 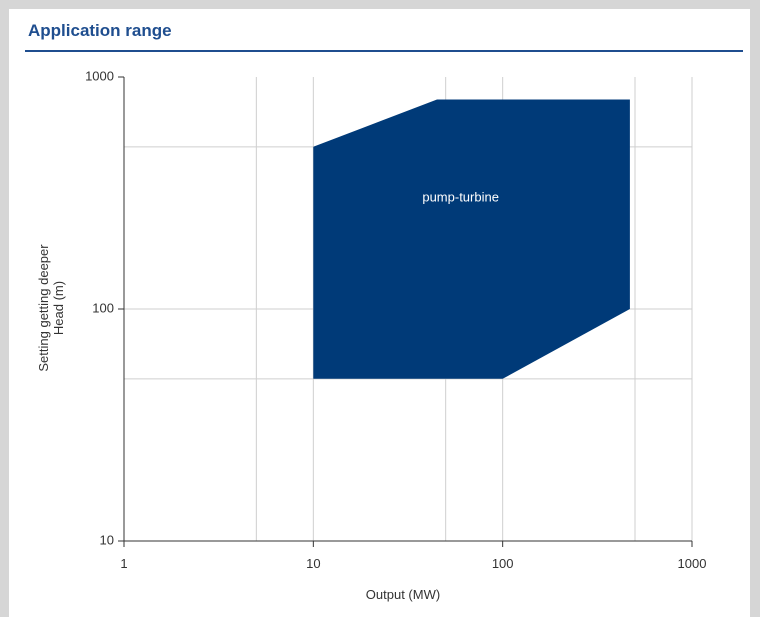 I want to click on y-tick-label: 100, so click(x=103, y=307).